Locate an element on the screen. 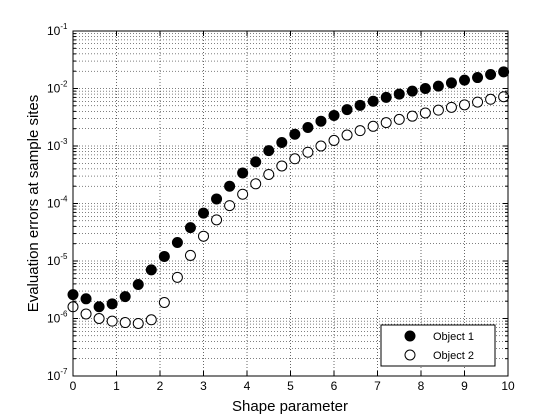  y-tick-label-exponent: -3 is located at coordinates (64, 141).